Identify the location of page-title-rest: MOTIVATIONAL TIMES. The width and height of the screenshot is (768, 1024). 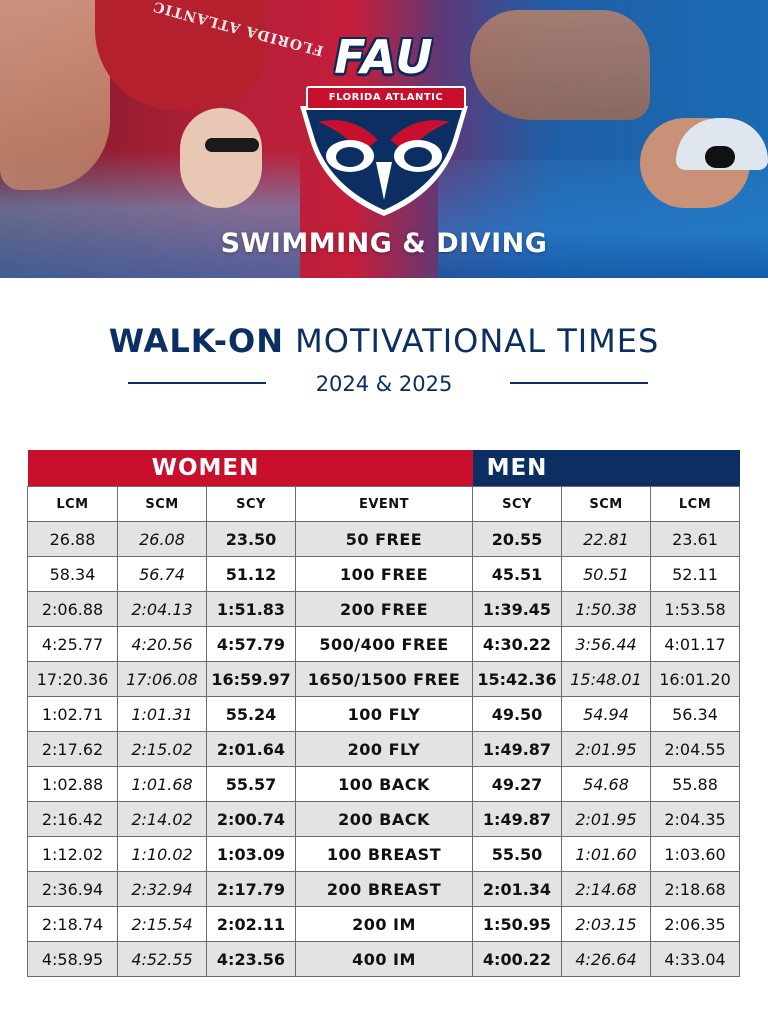
(471, 341).